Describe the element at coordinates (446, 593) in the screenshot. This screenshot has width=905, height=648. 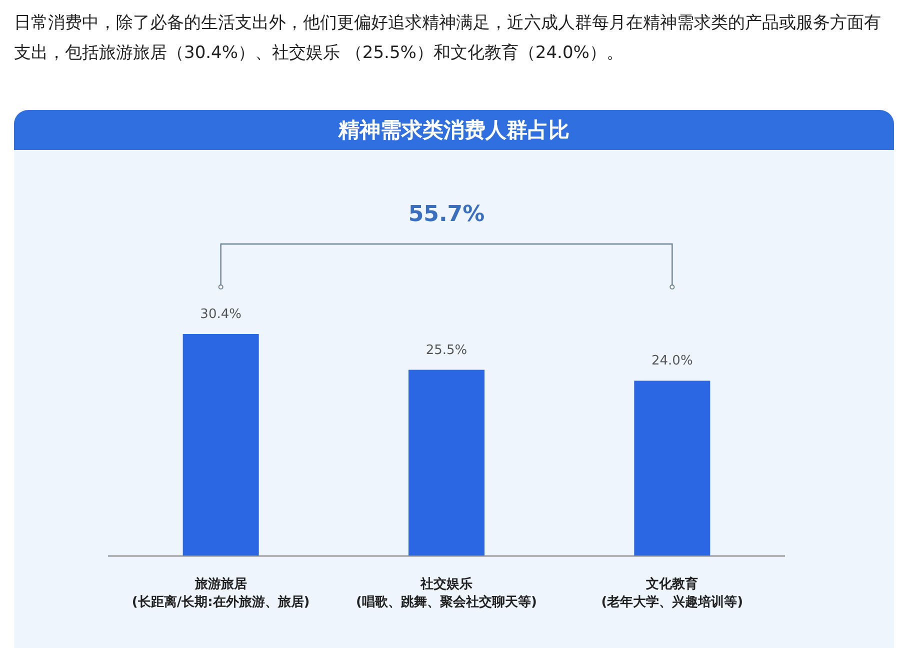
I see `x-tick-label: 社交娱乐 (唱歌、跳舞、聚会社交聊天等)` at that location.